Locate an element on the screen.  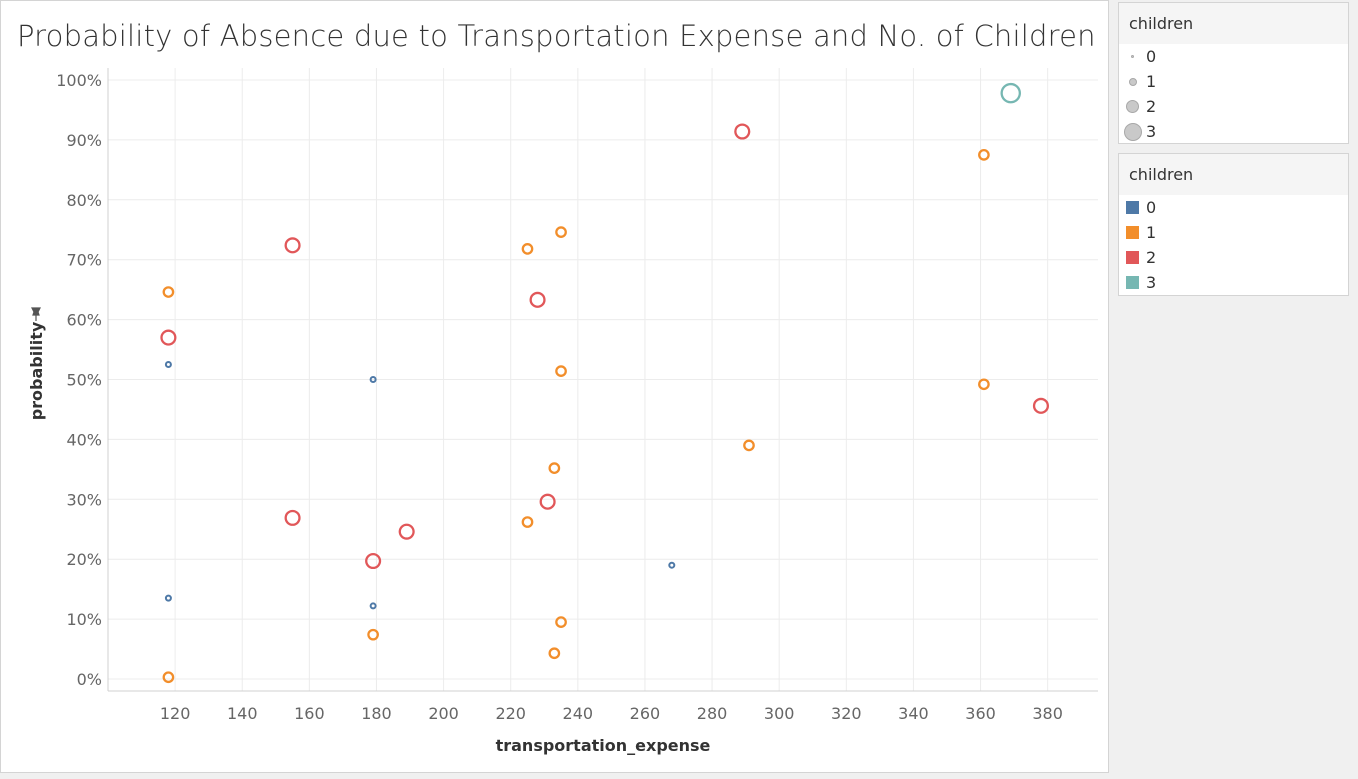
size-legend-label: 3 is located at coordinates (1151, 131).